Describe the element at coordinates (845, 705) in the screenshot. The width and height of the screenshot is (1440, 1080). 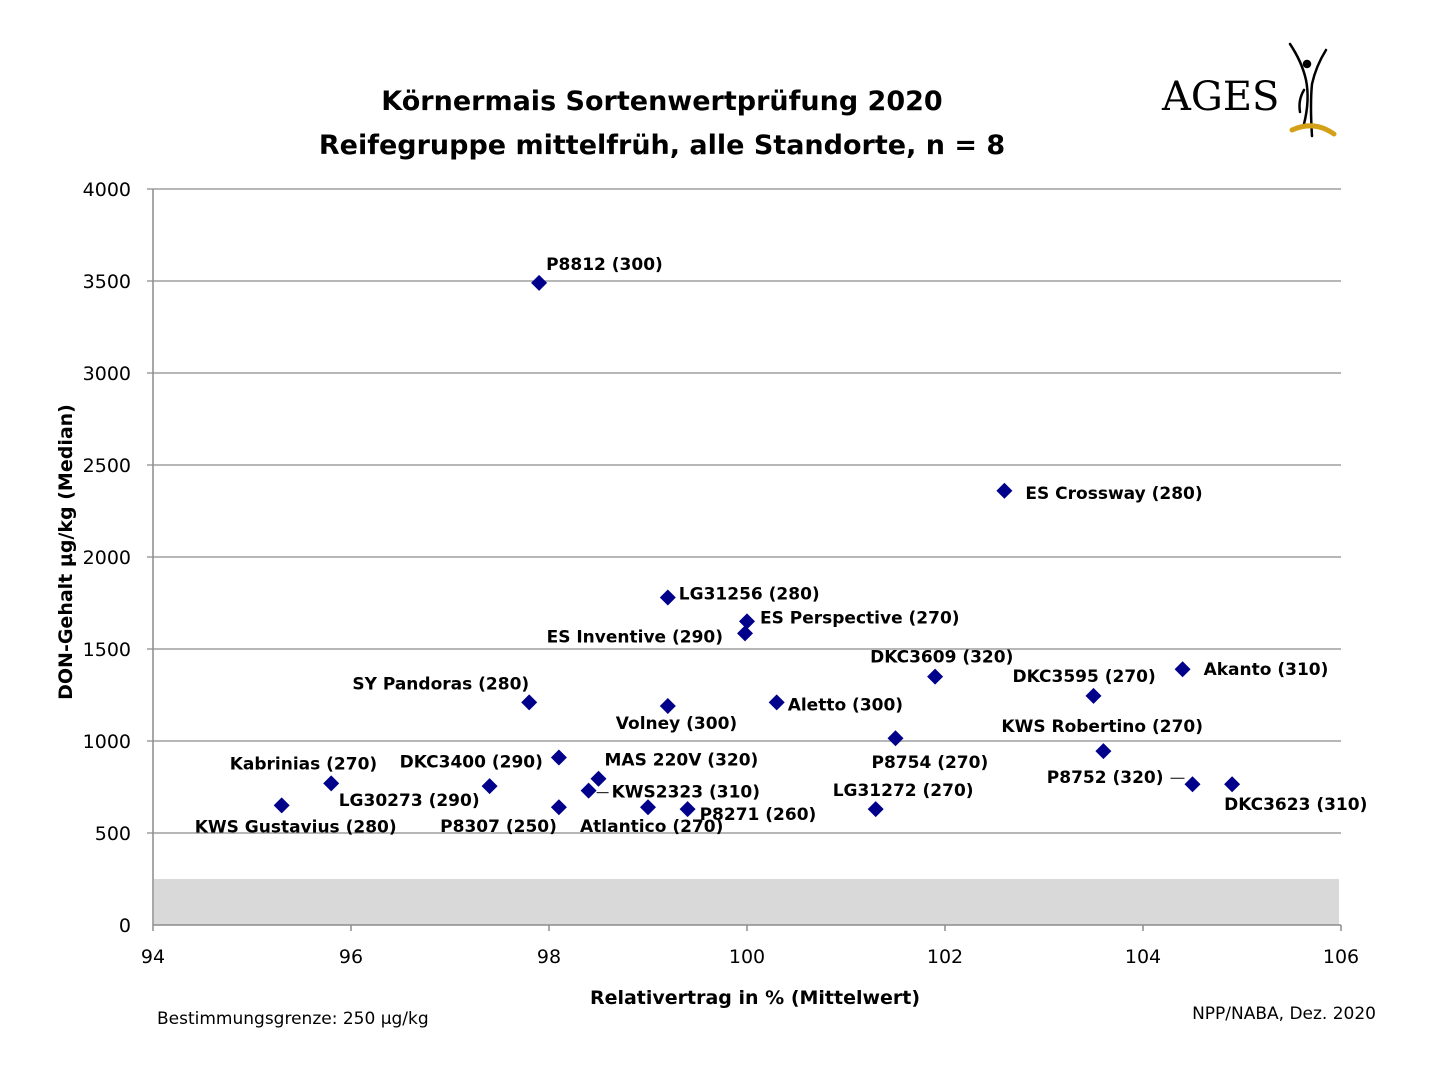
I see `point-label: Aletto (300)` at that location.